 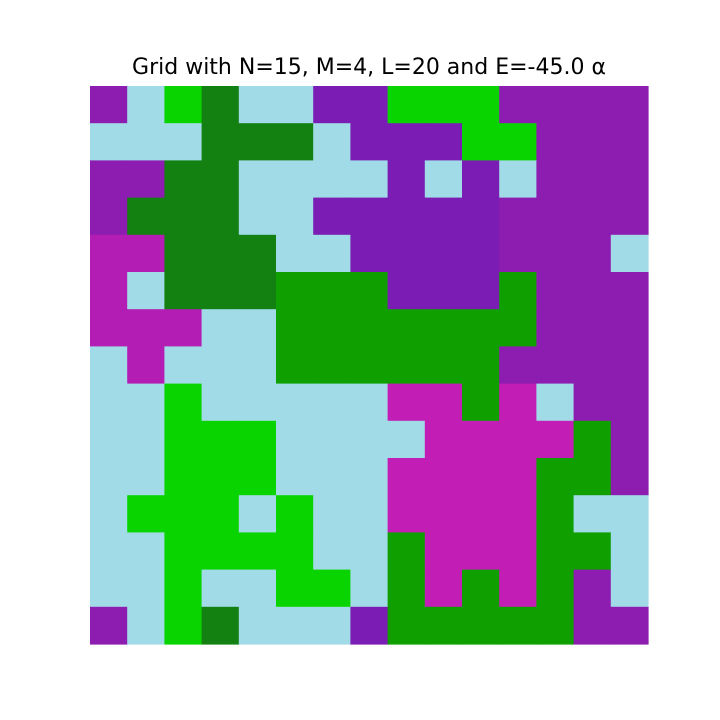 What do you see at coordinates (183, 105) in the screenshot?
I see `heatmap-cell-r0-c2` at bounding box center [183, 105].